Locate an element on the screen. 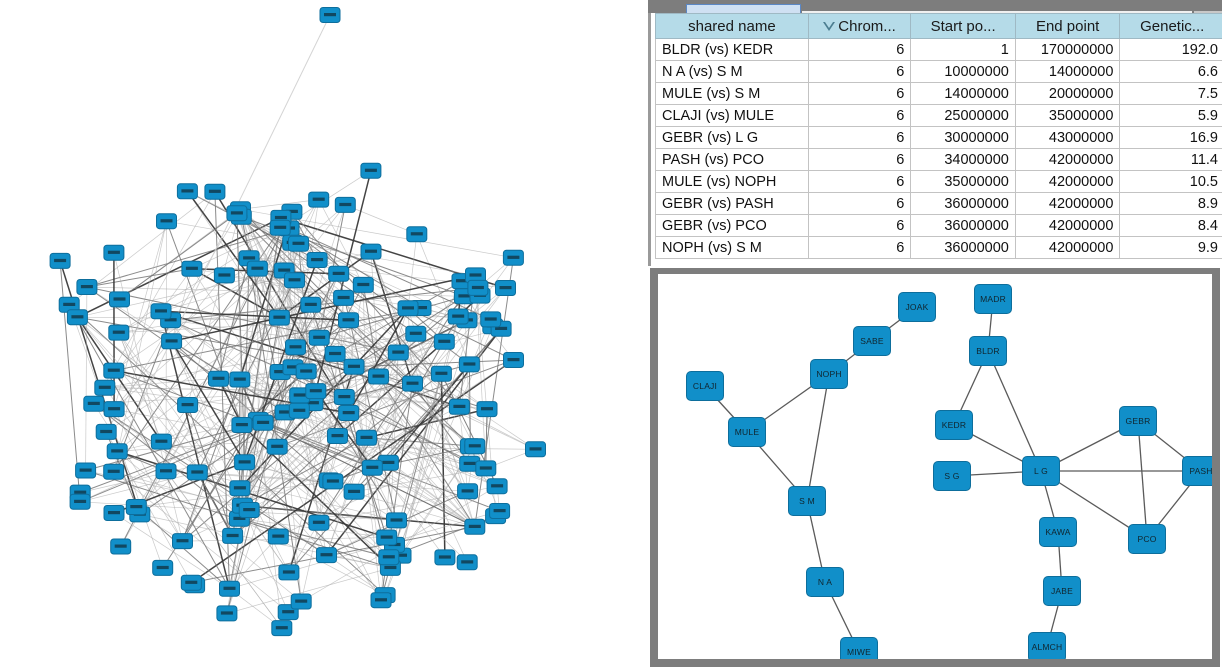  network-edge is located at coordinates (1142, 480).